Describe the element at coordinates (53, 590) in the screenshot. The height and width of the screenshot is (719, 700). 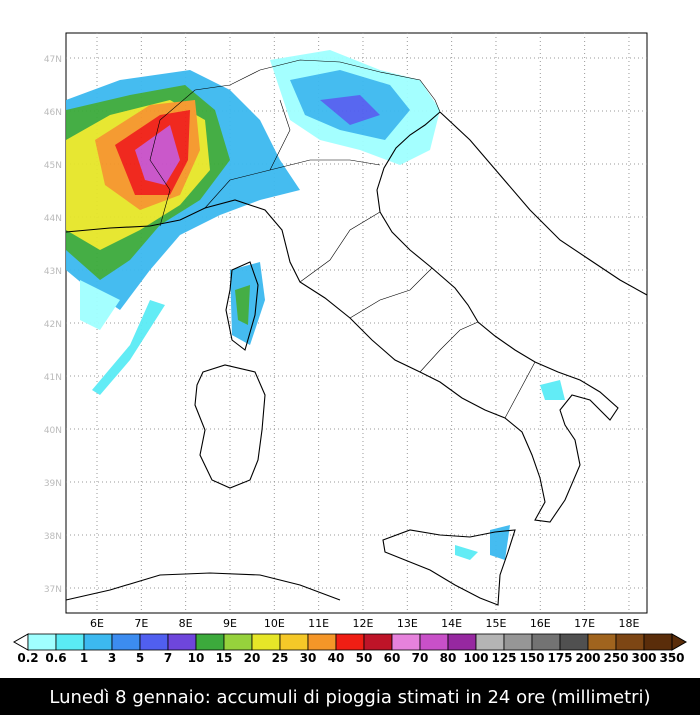
I see `lat-label: 37N` at that location.